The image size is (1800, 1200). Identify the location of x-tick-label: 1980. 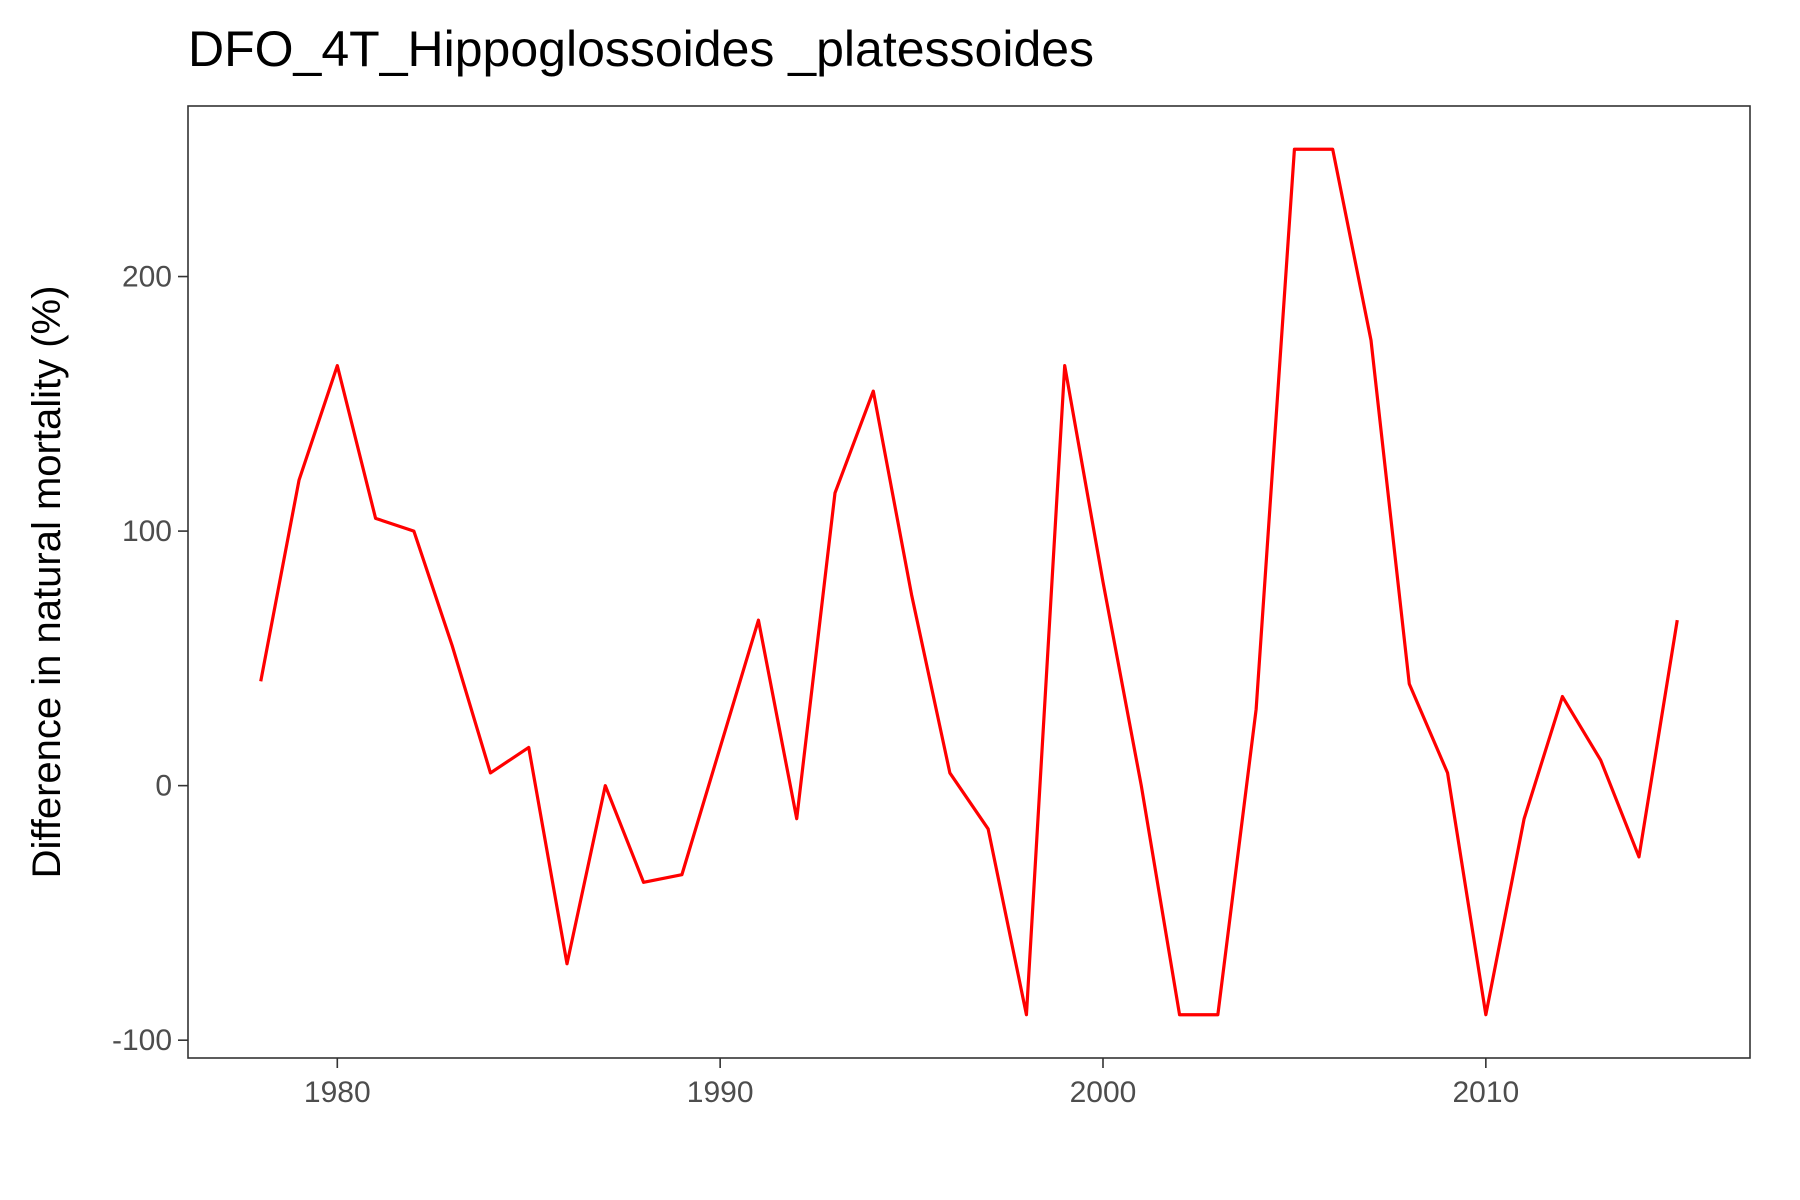
(337, 1092).